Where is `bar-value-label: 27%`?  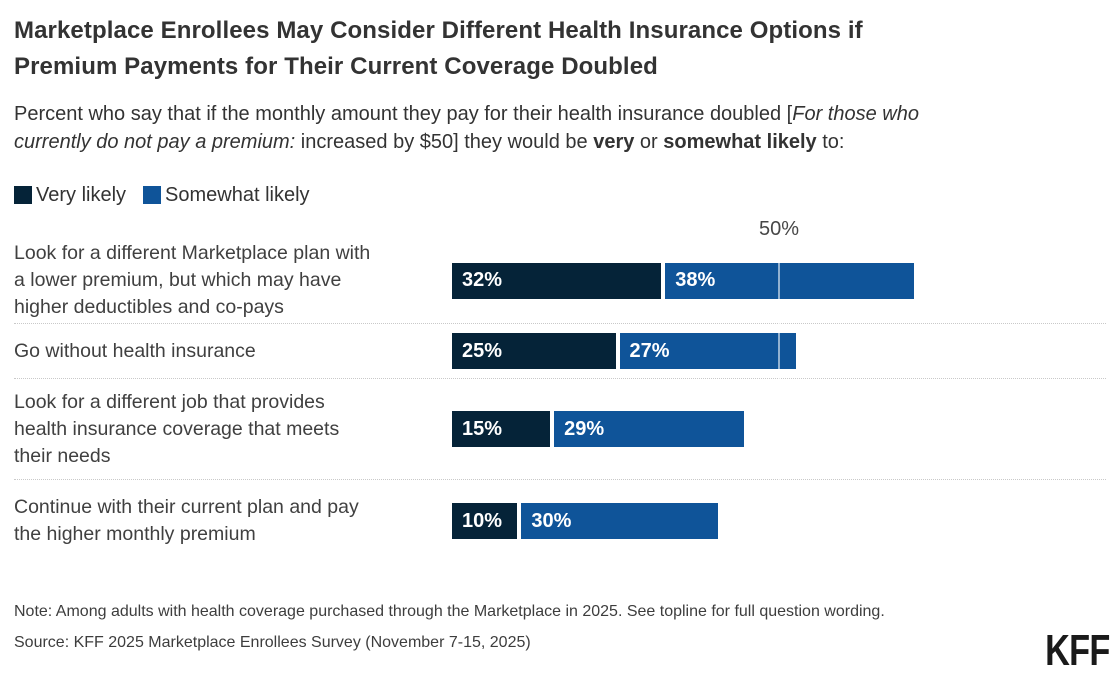 bar-value-label: 27% is located at coordinates (649, 350).